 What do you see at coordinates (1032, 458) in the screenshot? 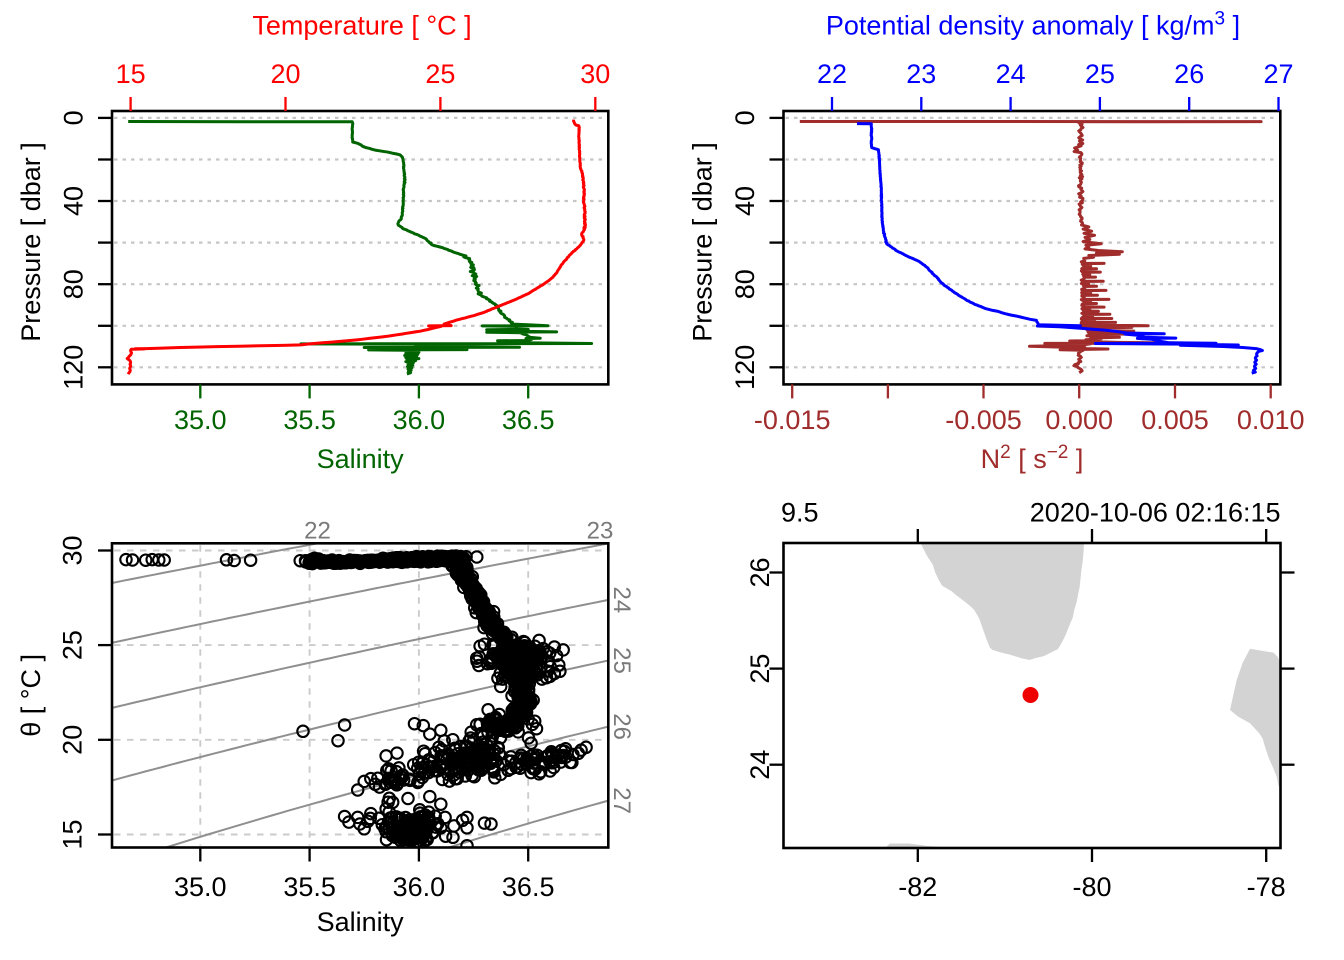
I see `svg-text: N2 [ s−2 ]` at bounding box center [1032, 458].